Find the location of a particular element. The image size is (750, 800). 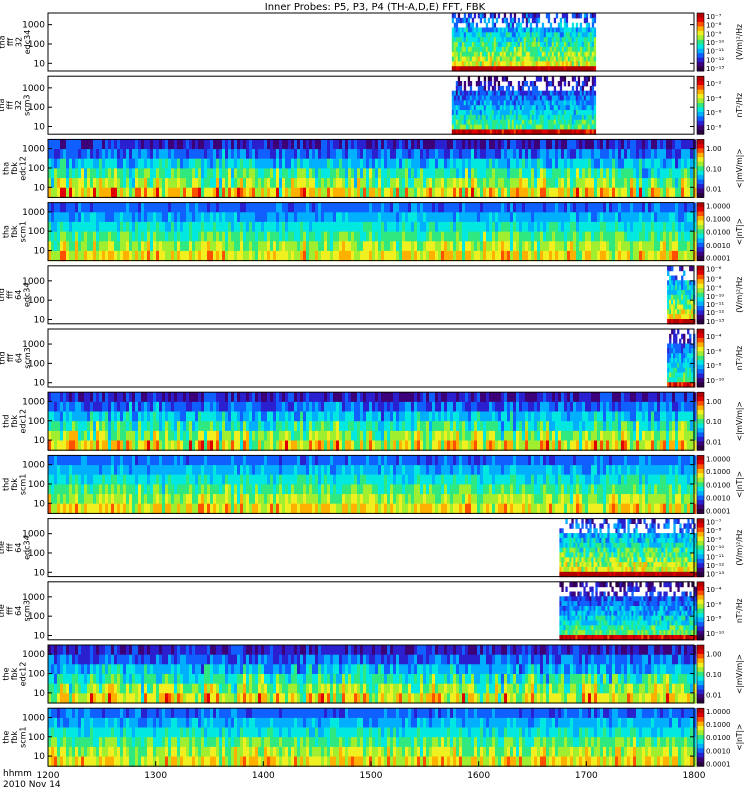

panel-label: the fff 64 scm3 is located at coordinates (16, 610).